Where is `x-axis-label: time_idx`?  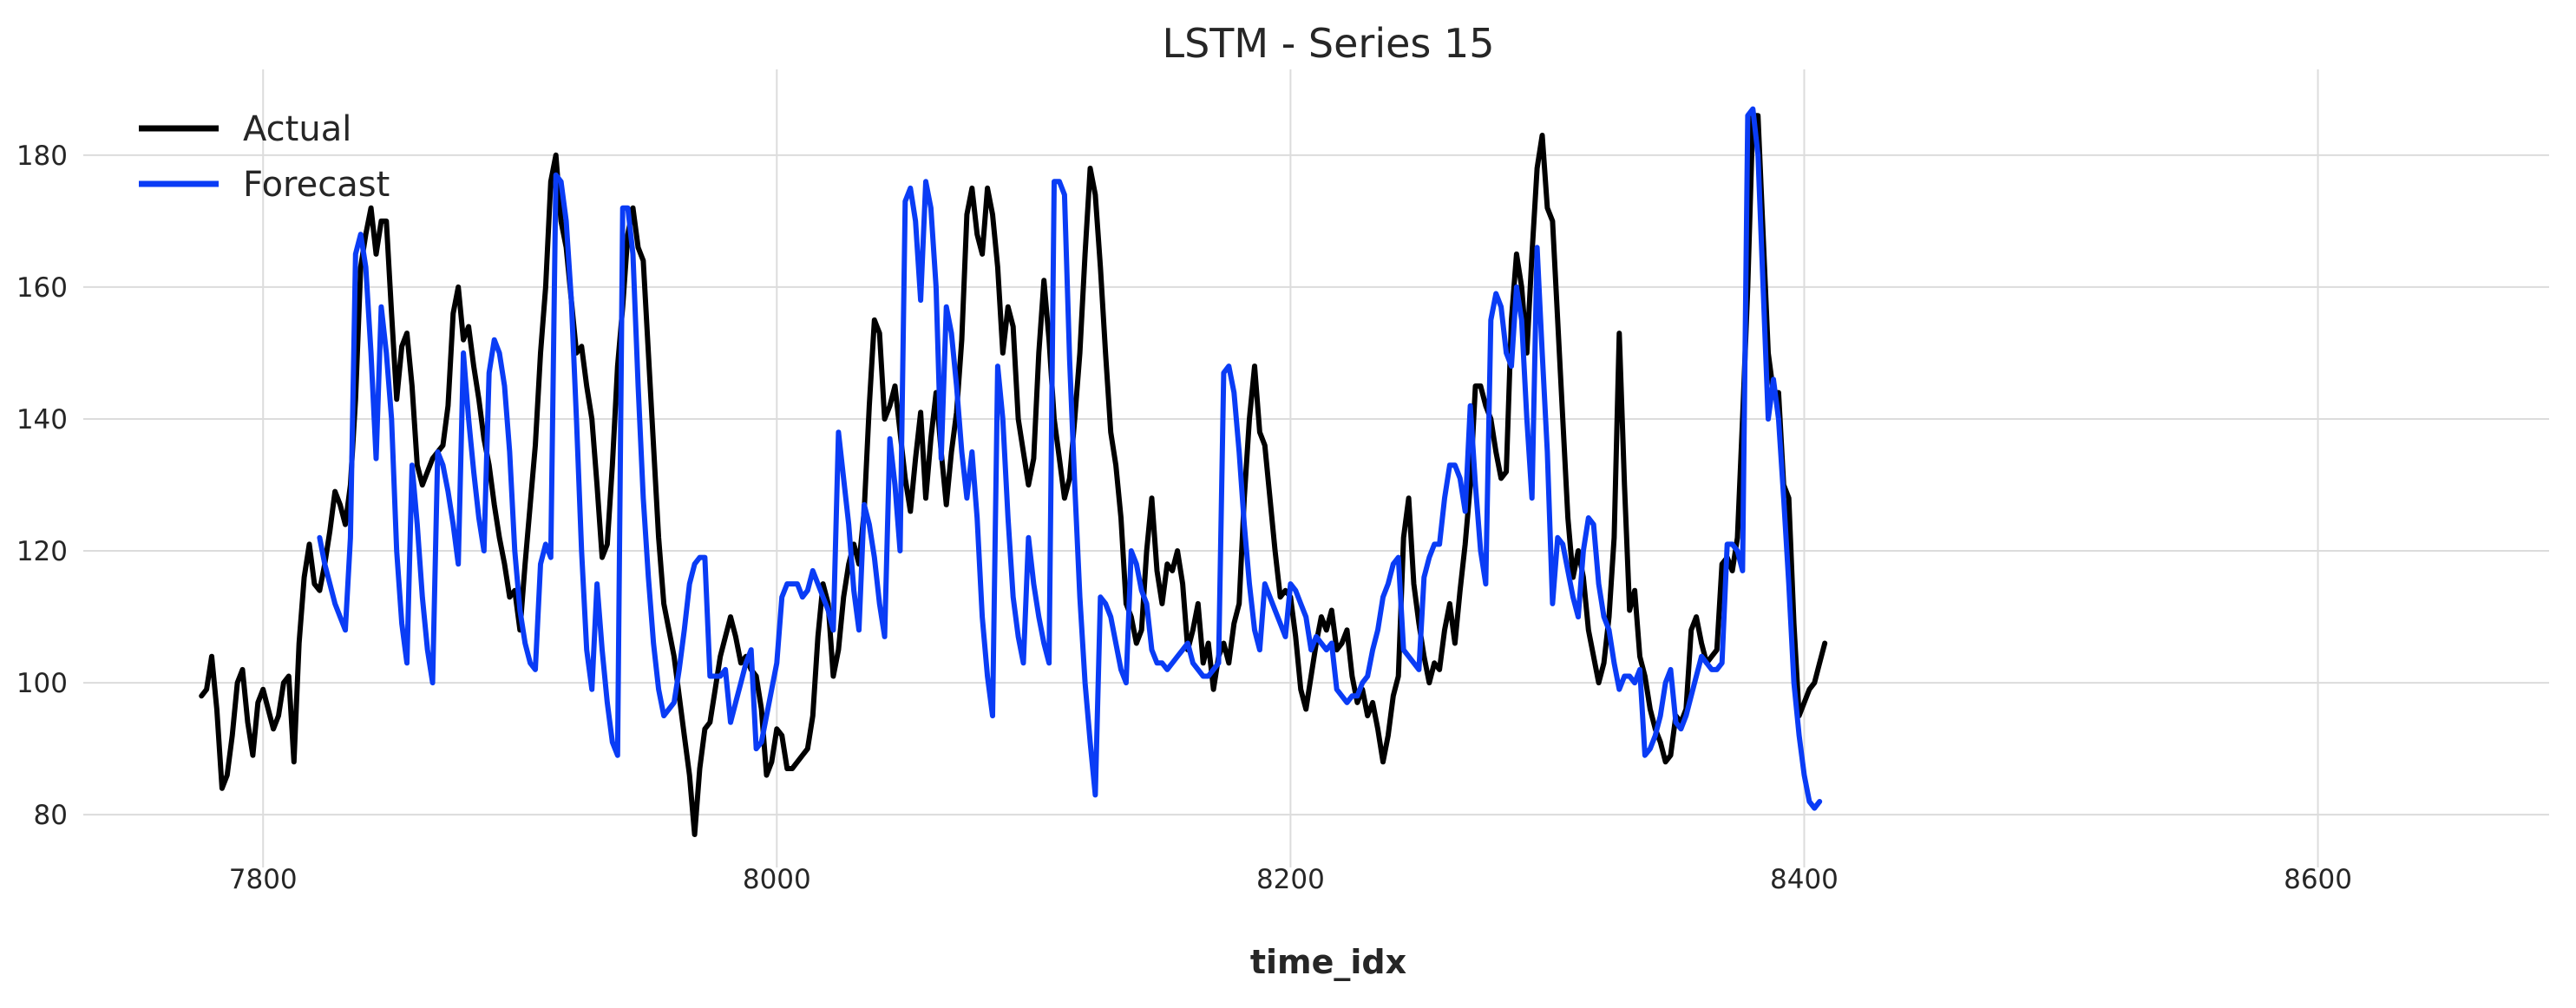
x-axis-label: time_idx is located at coordinates (1328, 962).